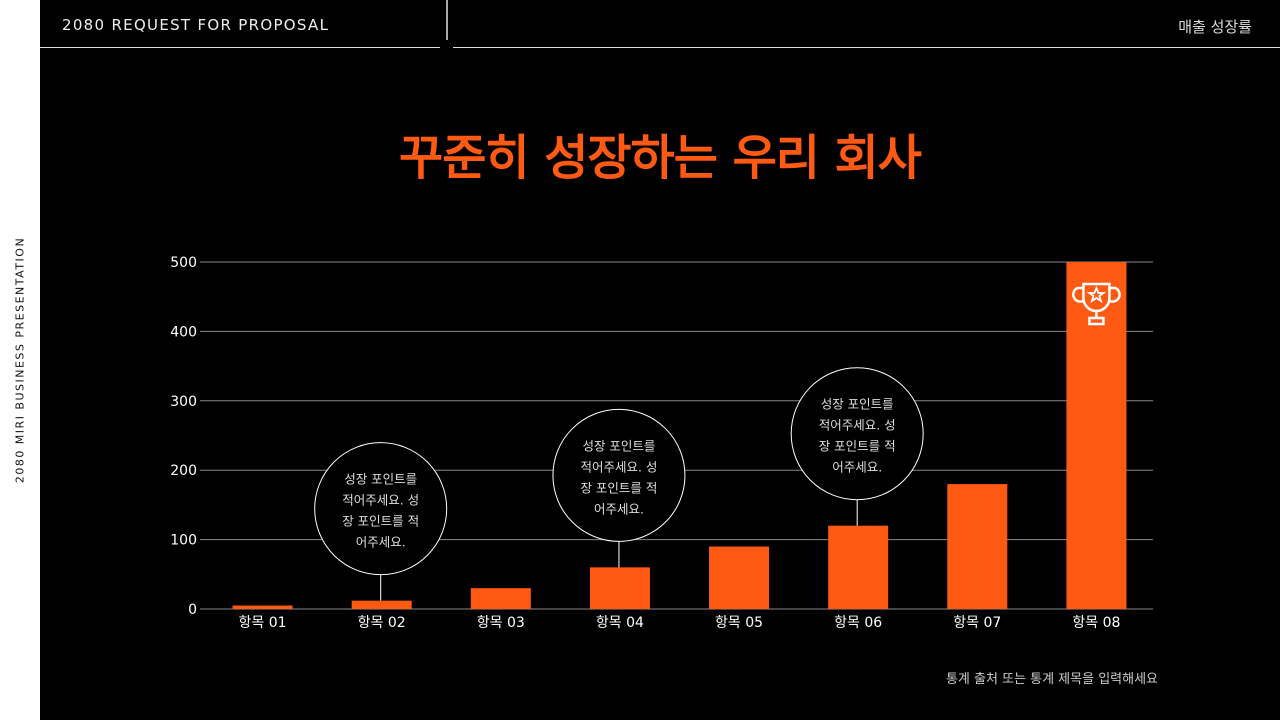  What do you see at coordinates (382, 623) in the screenshot?
I see `x-tick-label: 항목 02` at bounding box center [382, 623].